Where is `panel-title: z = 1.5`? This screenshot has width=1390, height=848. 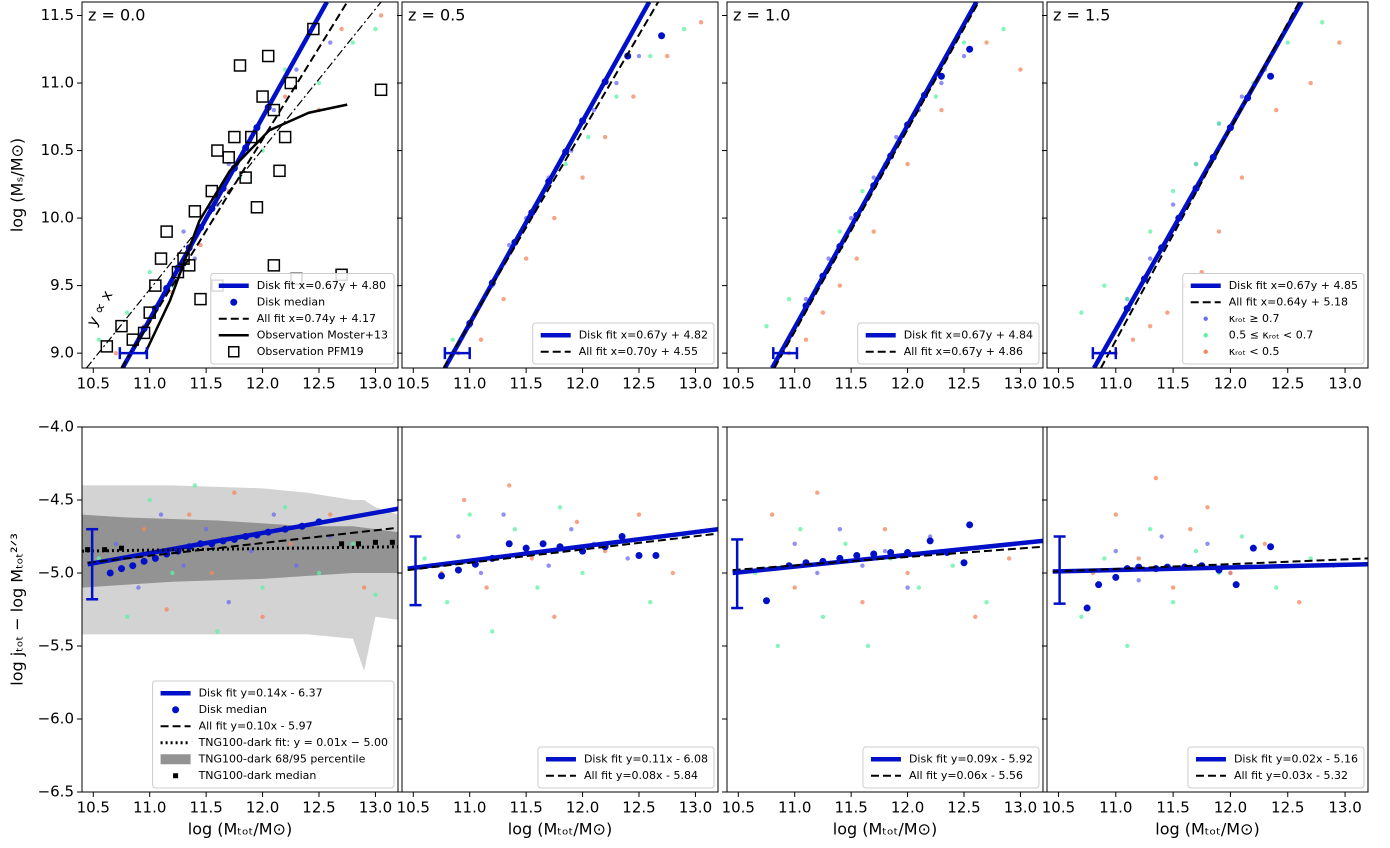
panel-title: z = 1.5 is located at coordinates (1081, 15).